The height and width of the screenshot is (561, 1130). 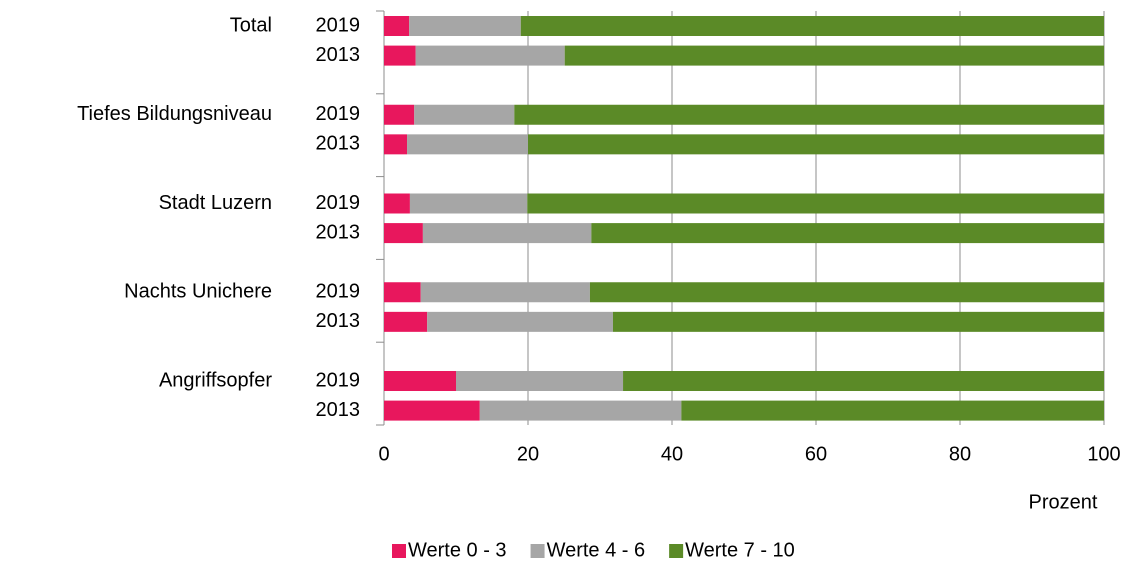 What do you see at coordinates (528, 454) in the screenshot?
I see `x-tick-label: 20` at bounding box center [528, 454].